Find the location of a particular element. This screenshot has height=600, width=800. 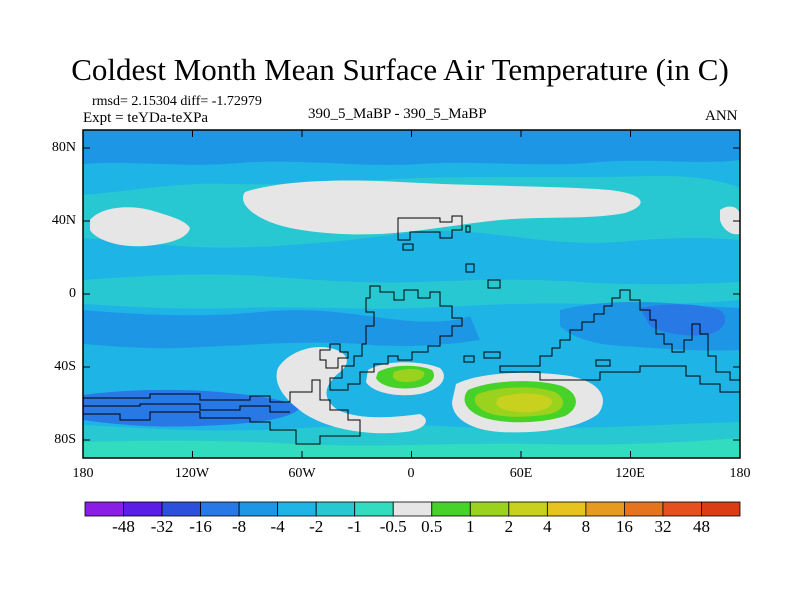

colorbar is located at coordinates (412, 509).